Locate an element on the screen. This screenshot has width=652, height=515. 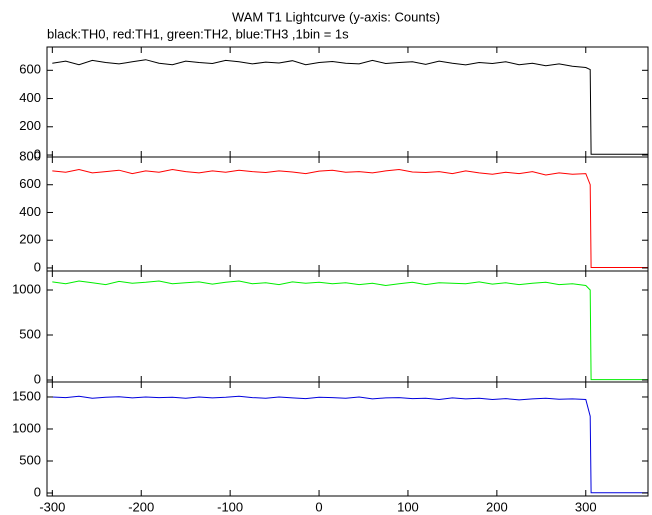
y-tick-label: 800 is located at coordinates (30, 155).